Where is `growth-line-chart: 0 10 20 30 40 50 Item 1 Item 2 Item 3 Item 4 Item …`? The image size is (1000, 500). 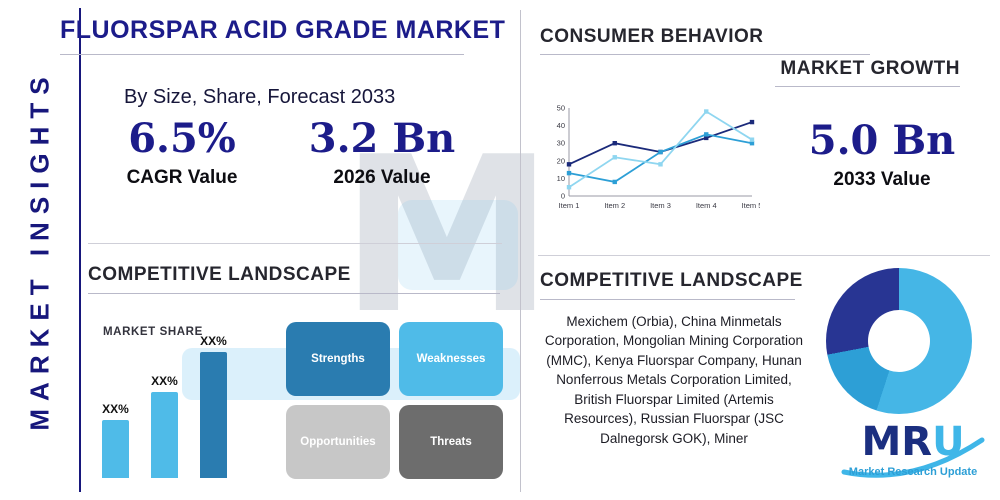
growth-line-chart: 0 10 20 30 40 50 Item 1 Item 2 Item 3 Item 4 Item … is located at coordinates (658, 157).